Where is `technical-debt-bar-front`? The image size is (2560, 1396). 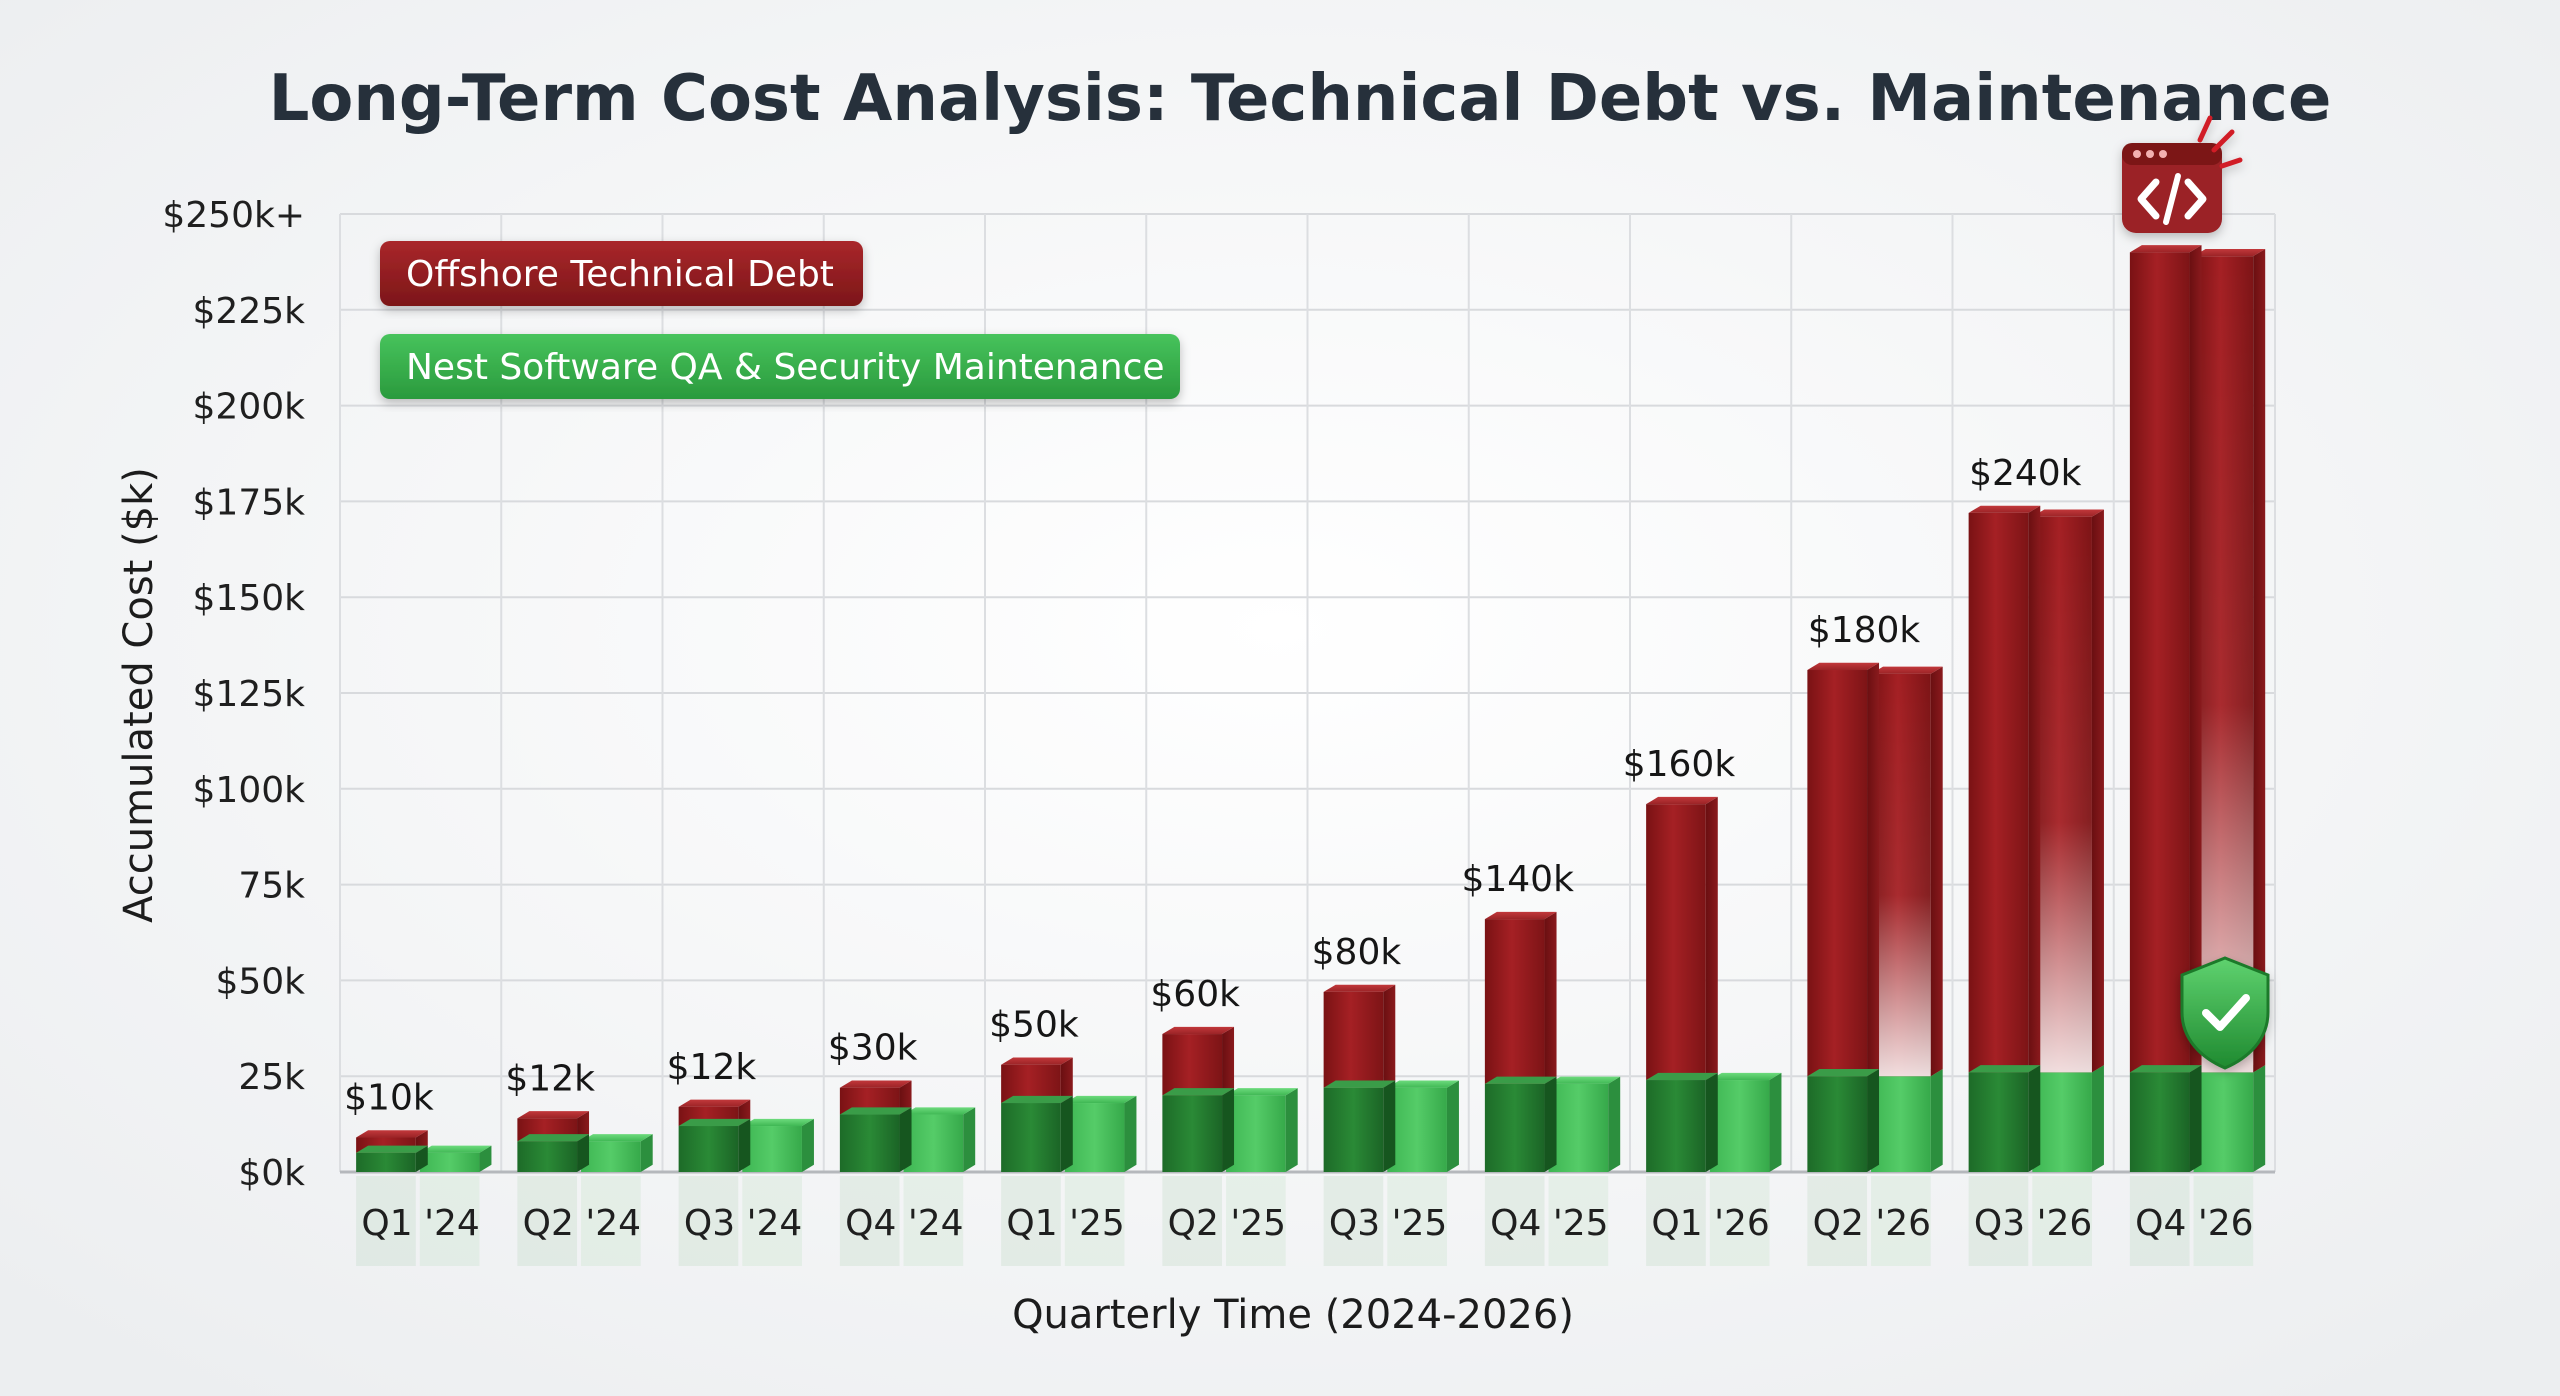 technical-debt-bar-front is located at coordinates (1998, 792).